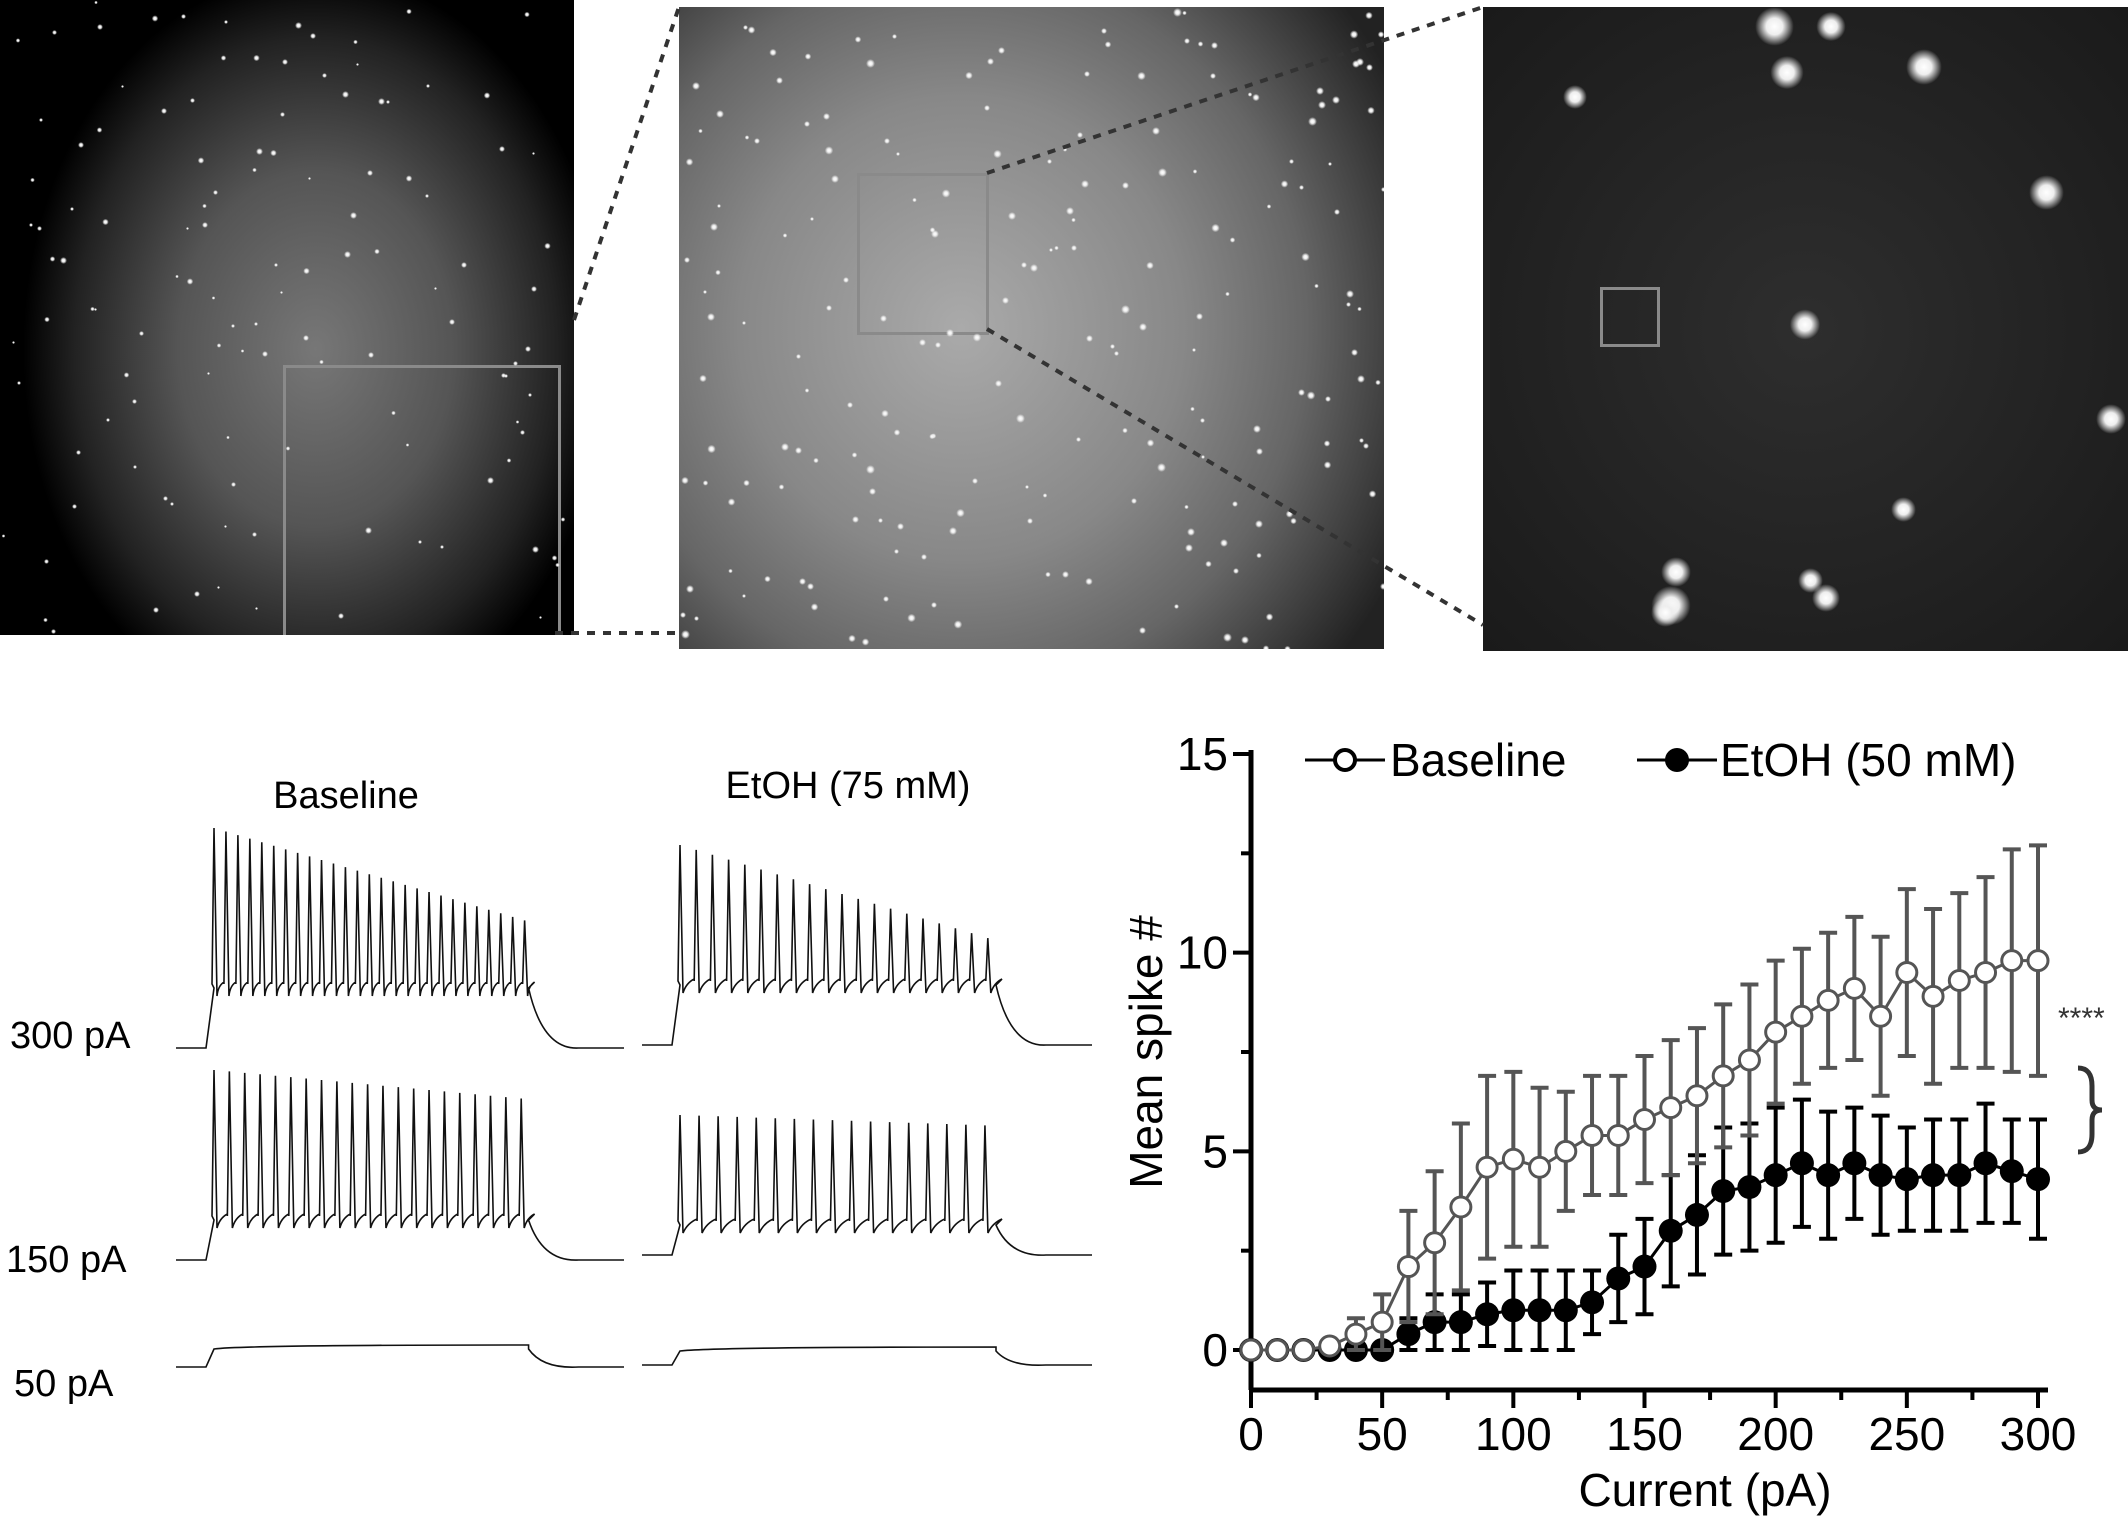 The height and width of the screenshot is (1539, 2128). Describe the element at coordinates (1644, 1434) in the screenshot. I see `x-tick-label: 150` at that location.